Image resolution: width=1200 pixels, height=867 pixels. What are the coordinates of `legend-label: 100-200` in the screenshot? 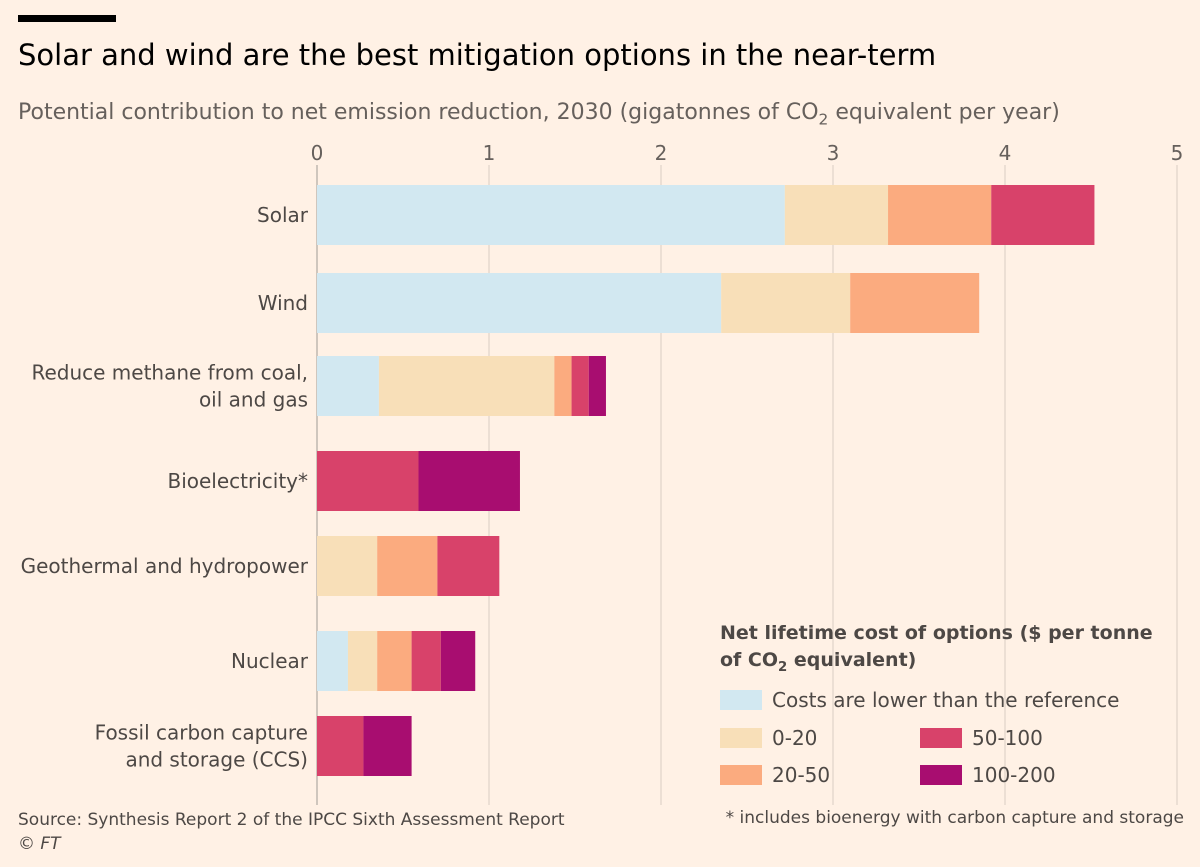 It's located at (1014, 775).